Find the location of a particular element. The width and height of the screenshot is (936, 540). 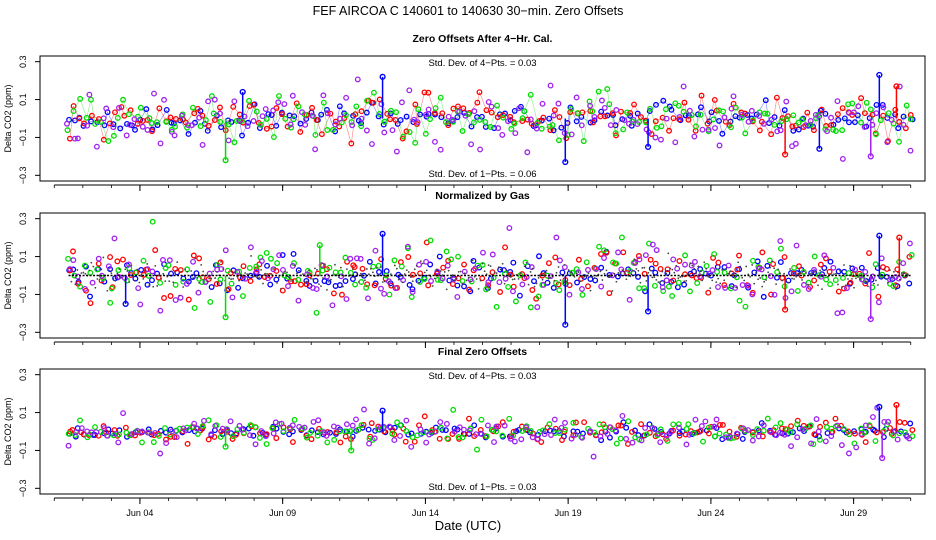

spike-point is located at coordinates (648, 147).